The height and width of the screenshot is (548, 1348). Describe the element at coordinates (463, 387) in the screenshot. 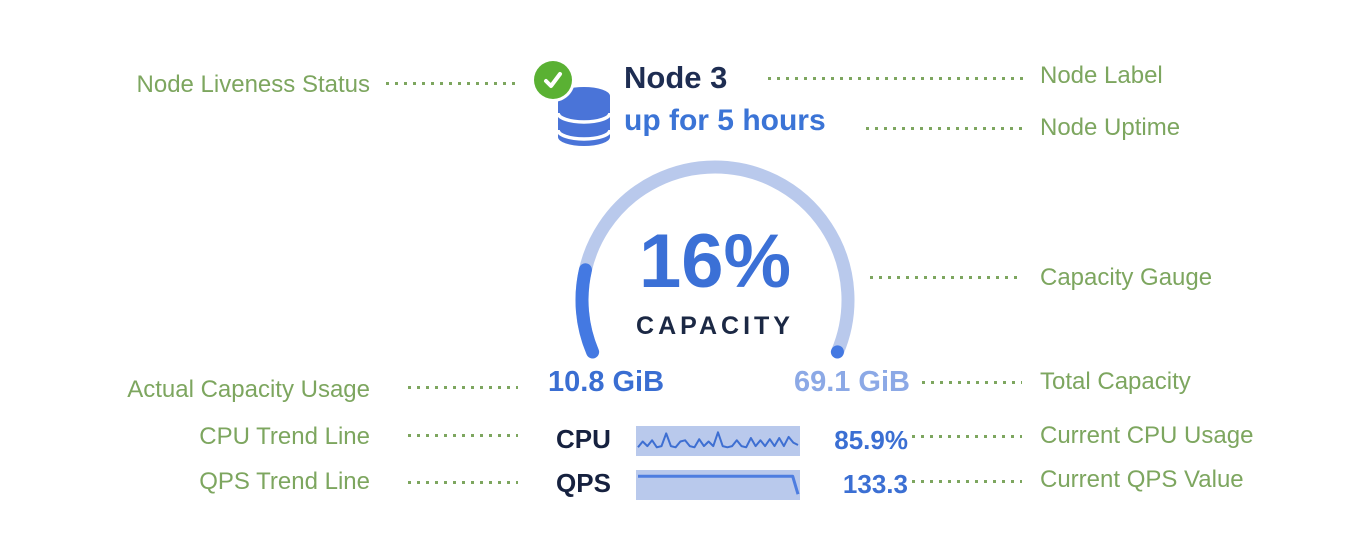

I see `leader-line-actual-capacity` at that location.